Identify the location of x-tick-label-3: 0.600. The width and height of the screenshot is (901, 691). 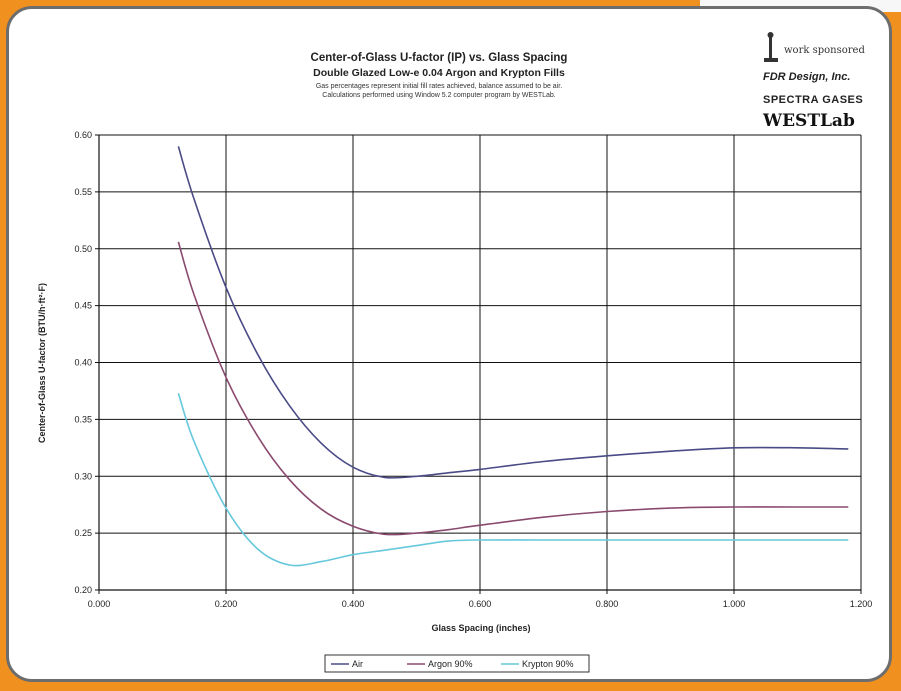
(480, 604).